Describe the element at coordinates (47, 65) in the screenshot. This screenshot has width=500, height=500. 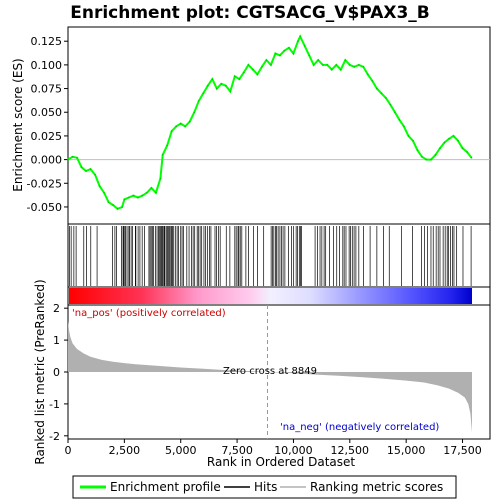
I see `es-y-tick-label: 0.100` at that location.